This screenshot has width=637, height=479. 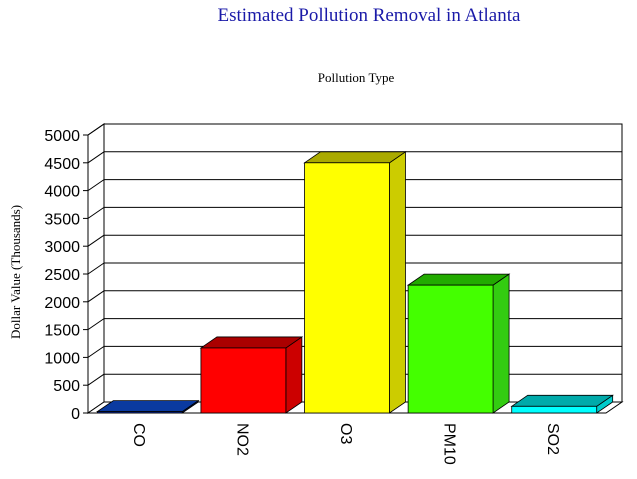 What do you see at coordinates (450, 349) in the screenshot?
I see `bar-pm10` at bounding box center [450, 349].